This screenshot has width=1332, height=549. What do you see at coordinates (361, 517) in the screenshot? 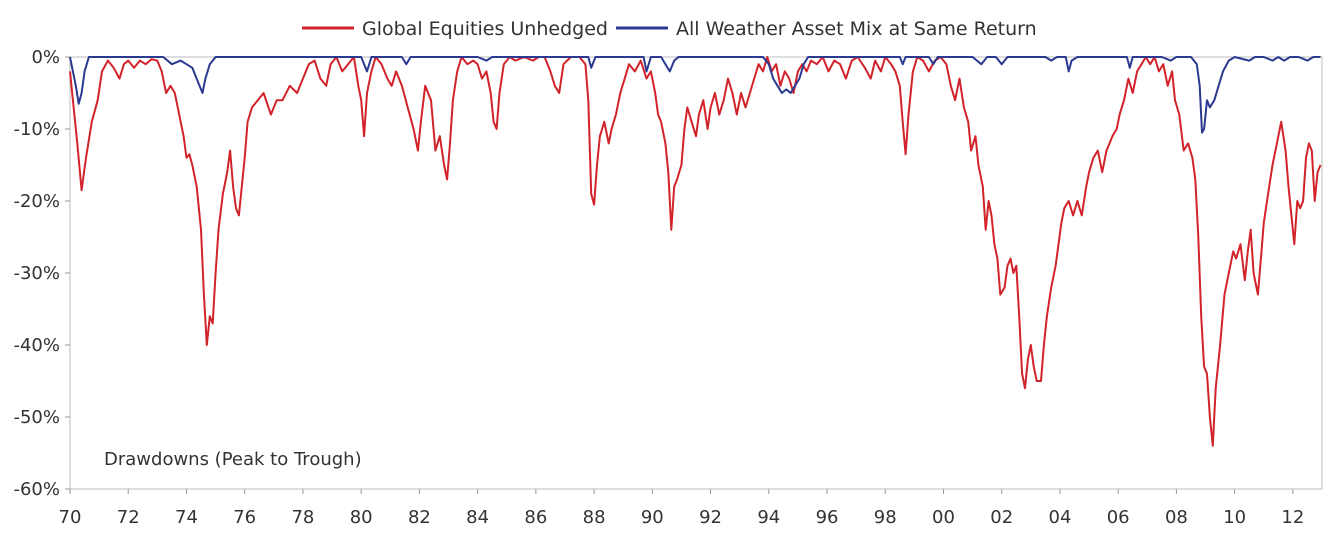
I see `x-tick-label: 80` at bounding box center [361, 517].